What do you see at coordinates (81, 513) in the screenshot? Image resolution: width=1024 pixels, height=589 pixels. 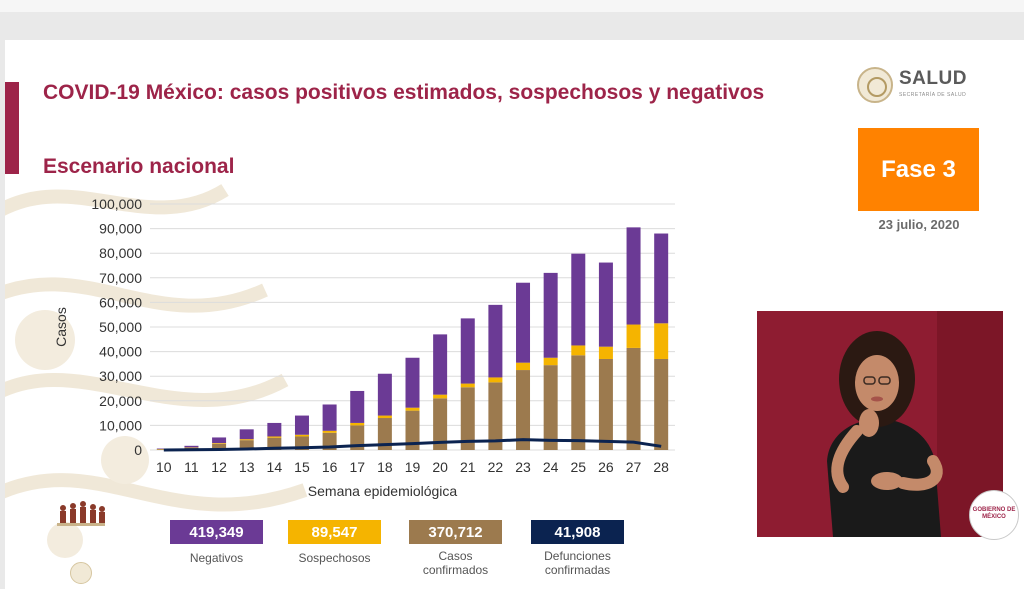 I see `people-illustration-icon` at bounding box center [81, 513].